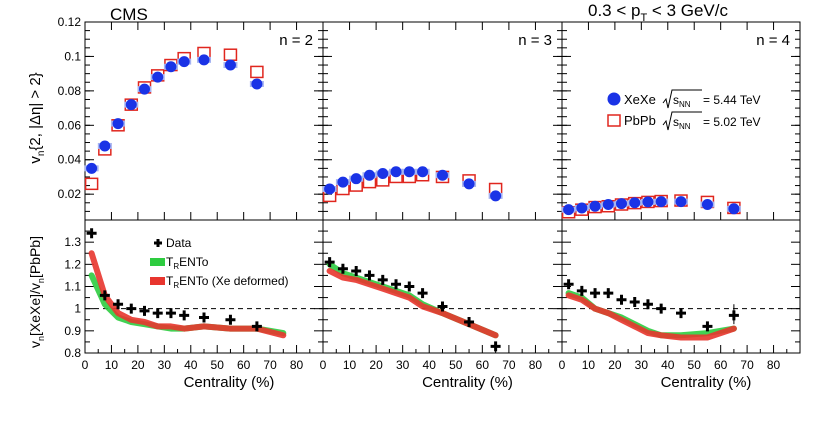  I want to click on top-y-tick-label: 0.04, so click(70, 160).